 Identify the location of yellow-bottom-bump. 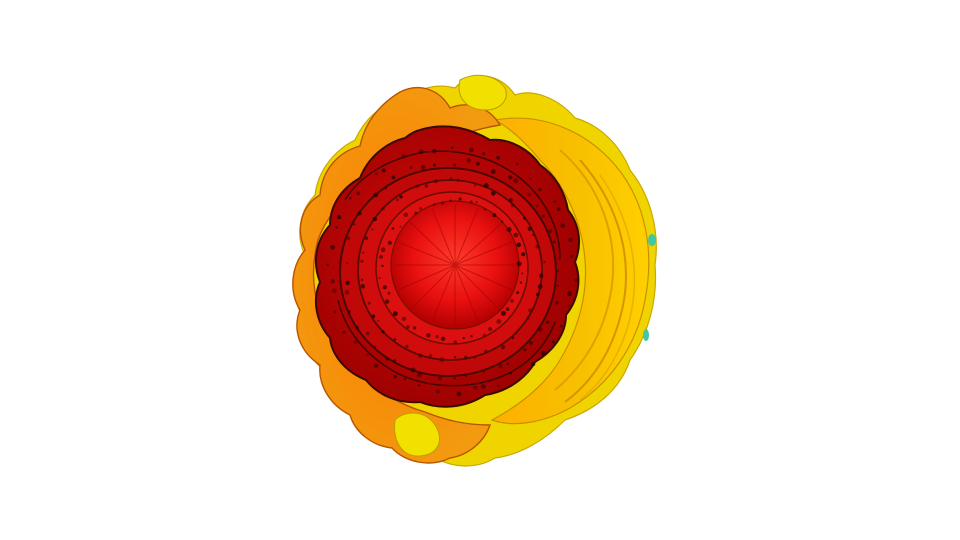
(417, 434).